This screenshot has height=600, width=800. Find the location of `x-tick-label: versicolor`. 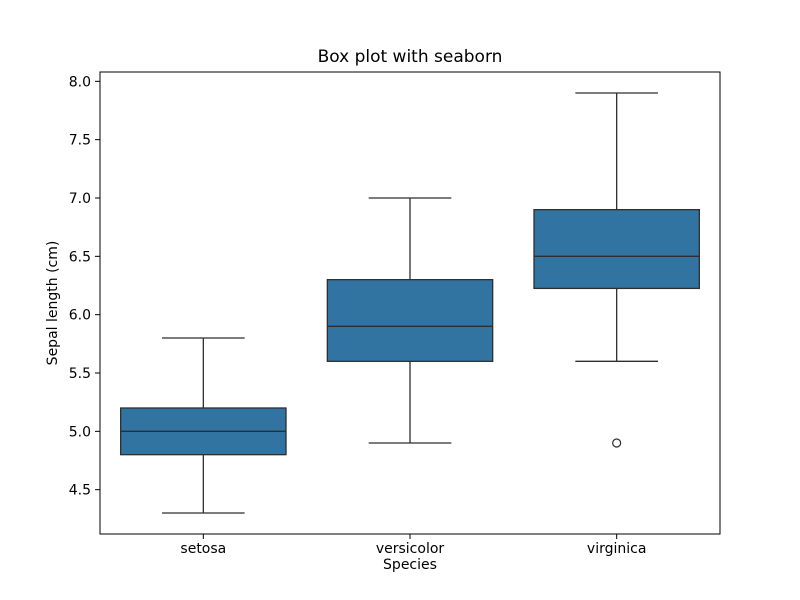

x-tick-label: versicolor is located at coordinates (410, 549).